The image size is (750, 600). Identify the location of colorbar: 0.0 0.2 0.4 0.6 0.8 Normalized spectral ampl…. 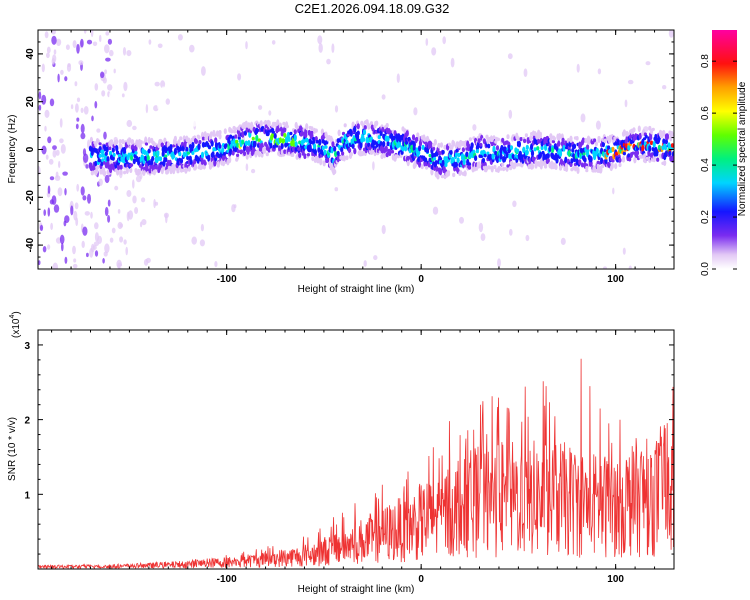
(724, 153).